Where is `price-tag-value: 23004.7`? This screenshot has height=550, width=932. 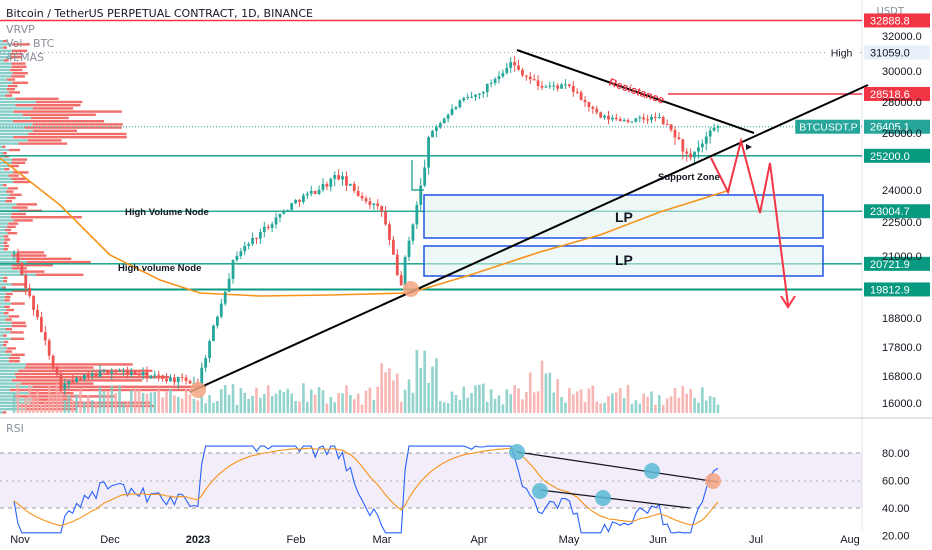
price-tag-value: 23004.7 is located at coordinates (890, 212).